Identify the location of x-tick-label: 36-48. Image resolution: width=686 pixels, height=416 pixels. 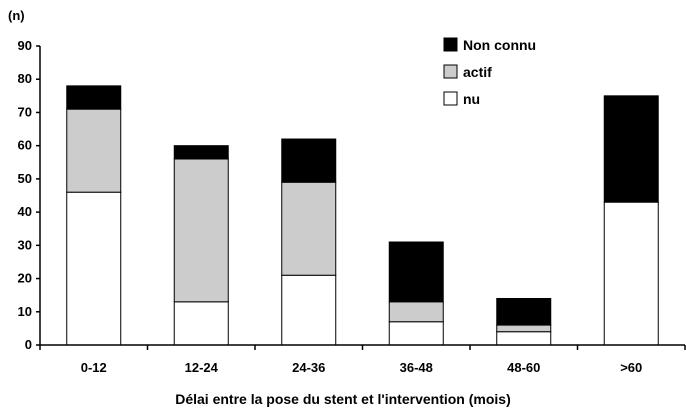
(416, 367).